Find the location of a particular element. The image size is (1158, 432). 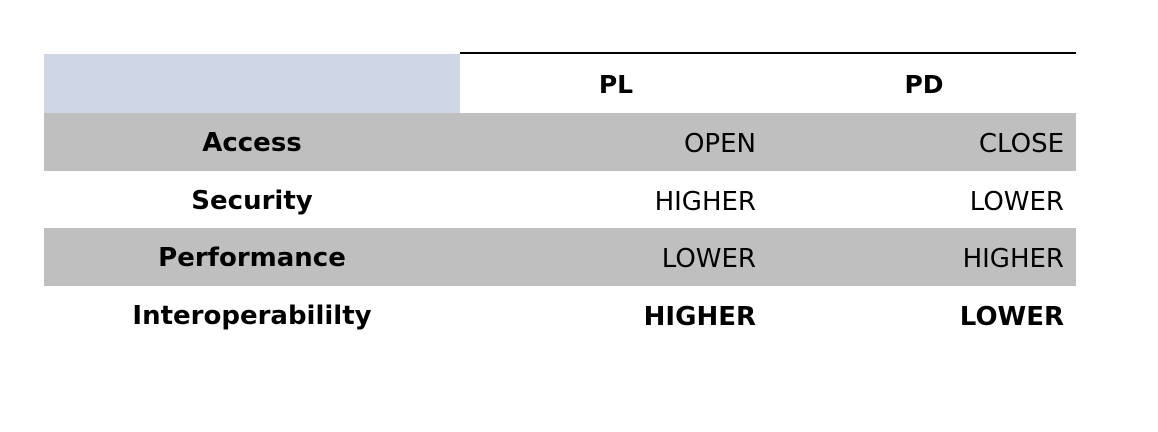

column-header-pd: PD is located at coordinates (924, 84).